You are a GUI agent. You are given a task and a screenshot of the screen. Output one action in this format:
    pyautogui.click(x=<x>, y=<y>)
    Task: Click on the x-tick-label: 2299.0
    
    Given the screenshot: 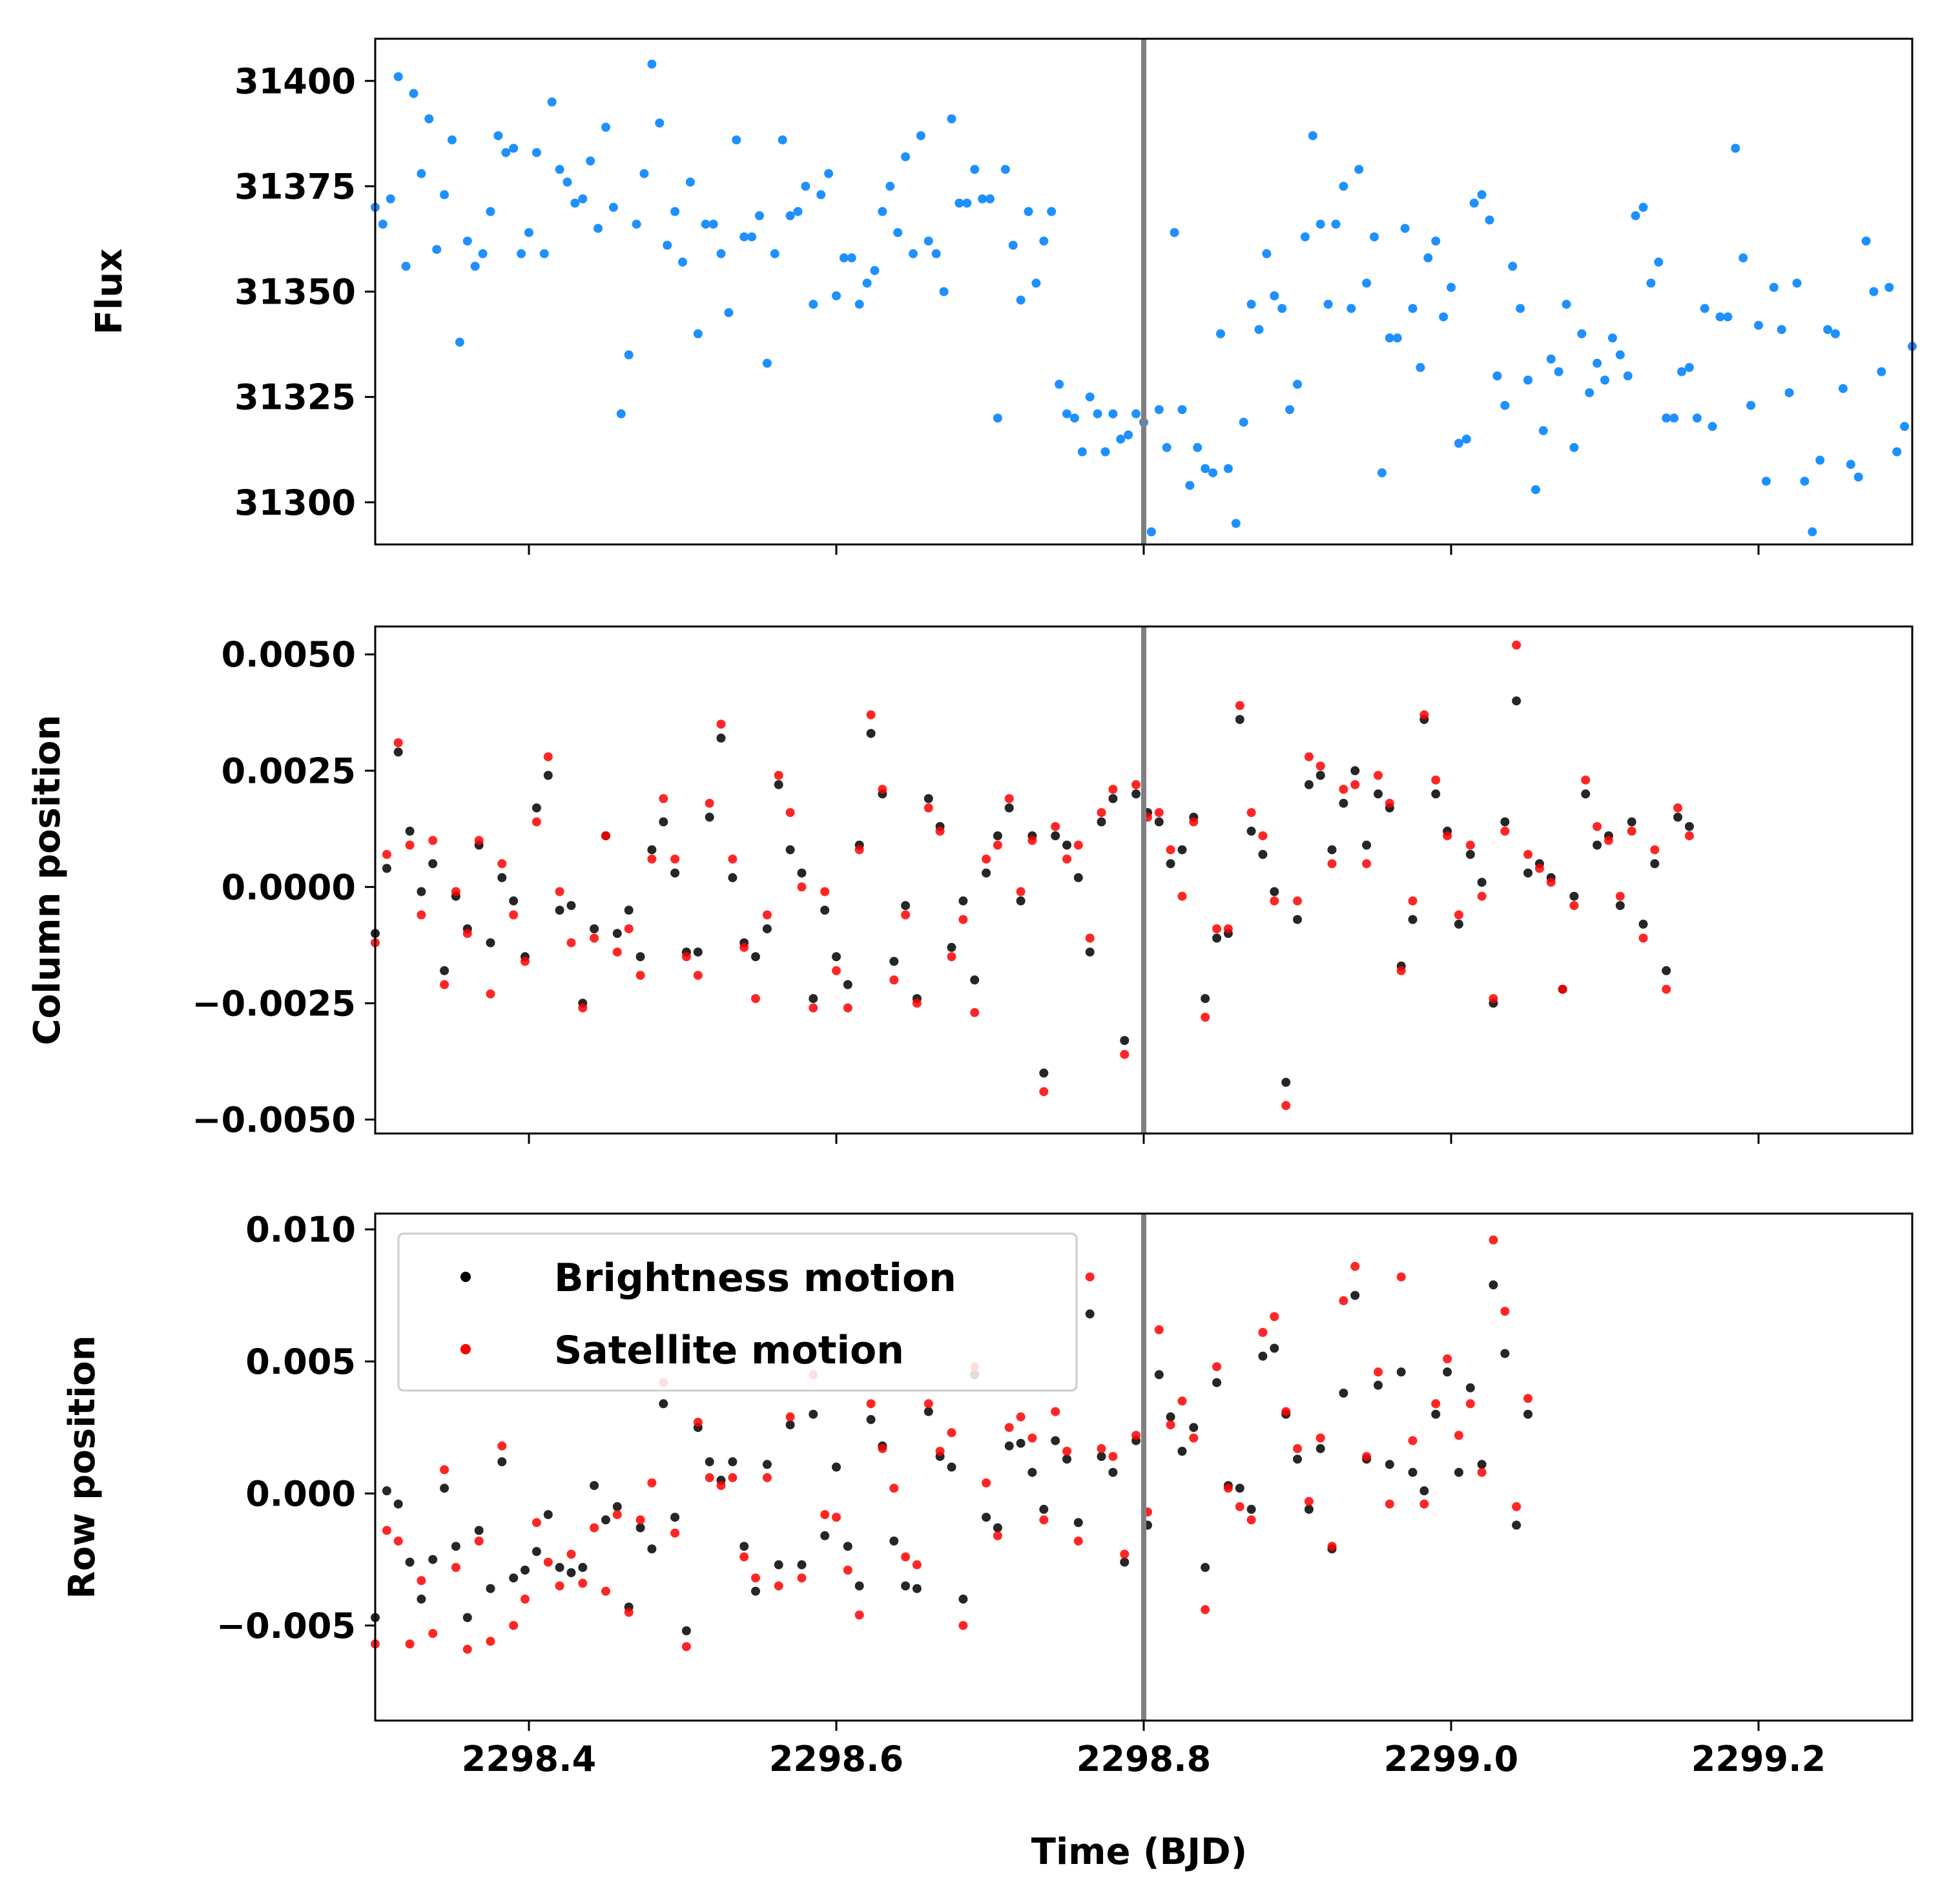 What is the action you would take?
    pyautogui.click(x=1451, y=1759)
    